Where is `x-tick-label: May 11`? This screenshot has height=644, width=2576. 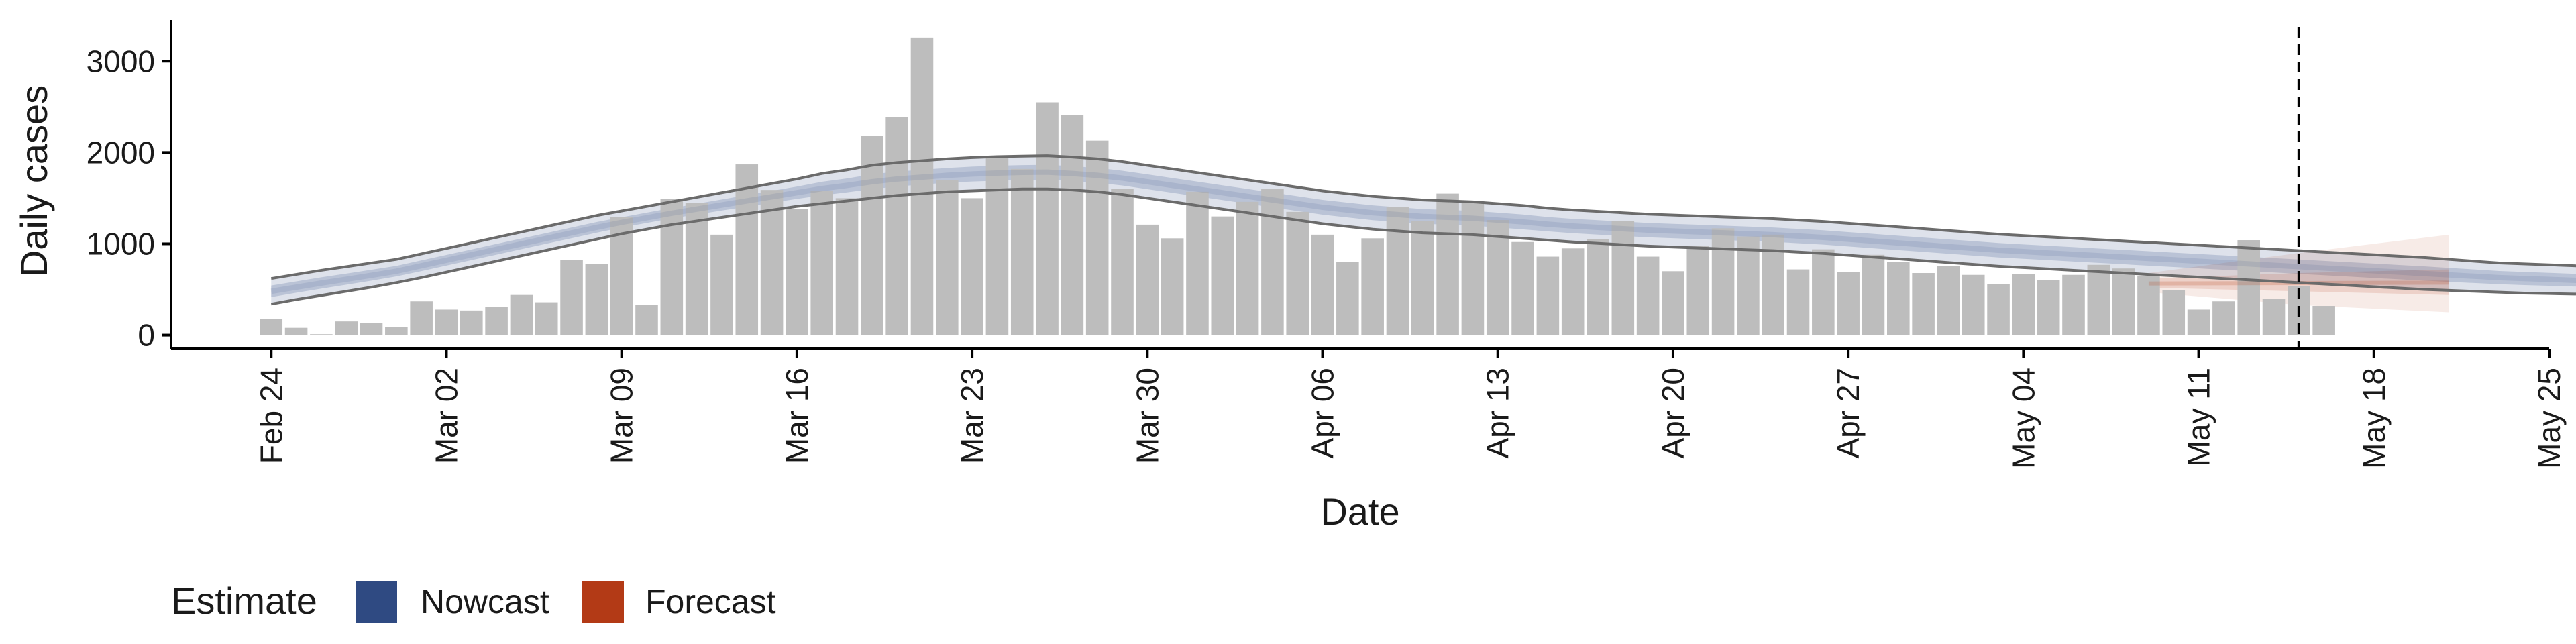
x-tick-label: May 11 is located at coordinates (2199, 417).